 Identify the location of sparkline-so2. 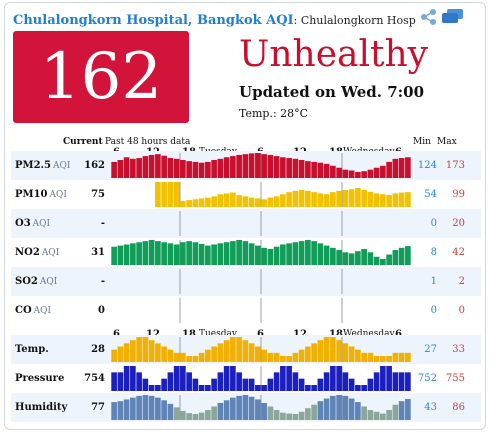
(261, 280).